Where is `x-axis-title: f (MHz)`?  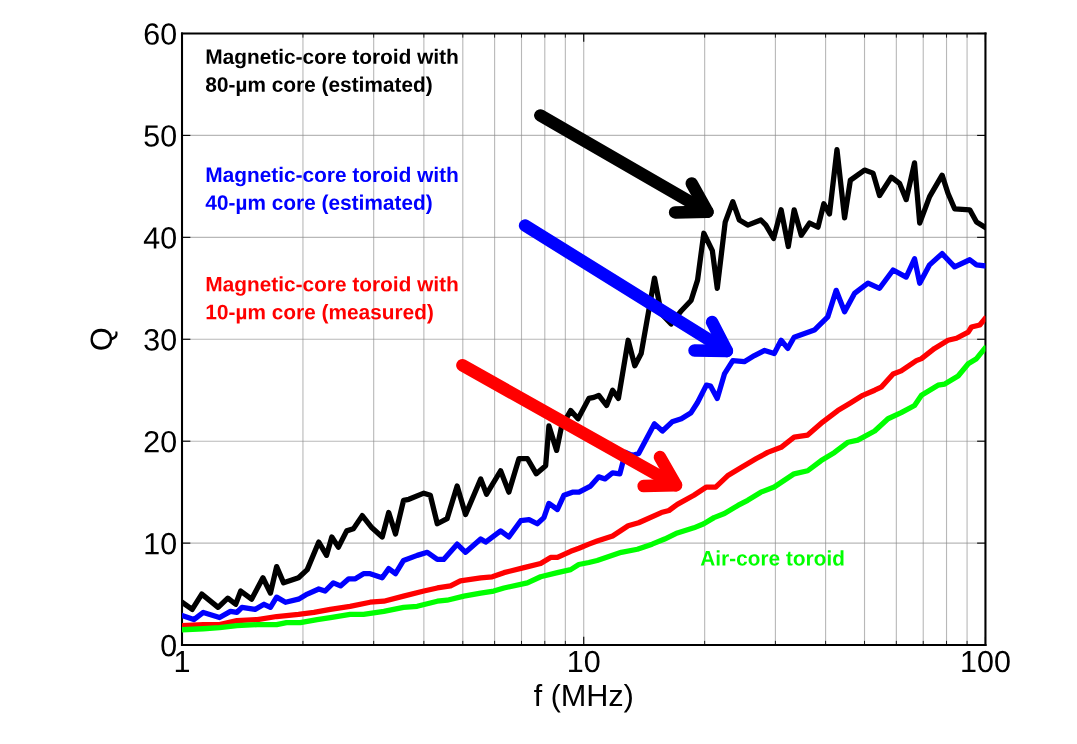
x-axis-title: f (MHz) is located at coordinates (583, 698).